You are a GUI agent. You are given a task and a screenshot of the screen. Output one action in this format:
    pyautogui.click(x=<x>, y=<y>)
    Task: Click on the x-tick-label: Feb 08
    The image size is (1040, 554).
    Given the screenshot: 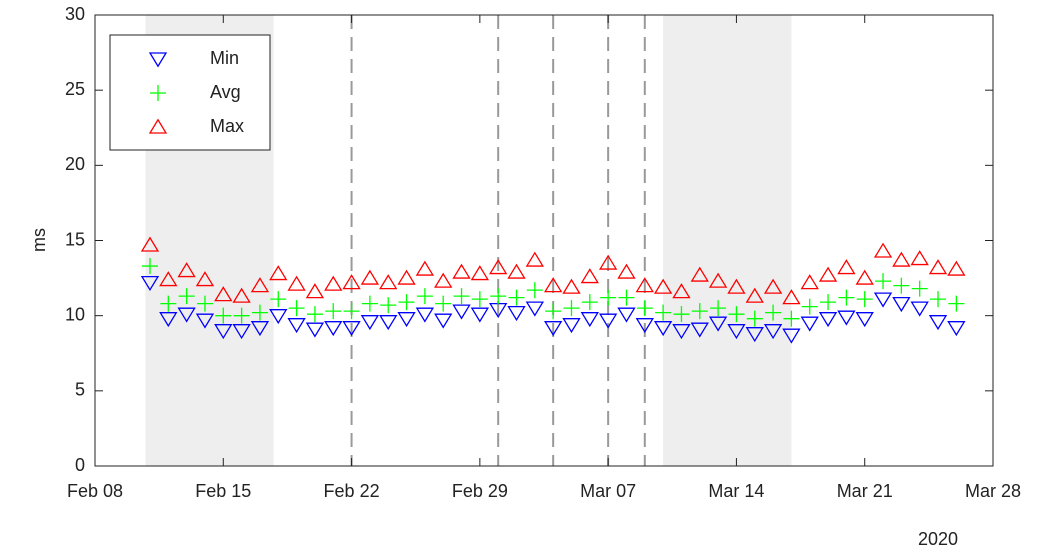 What is the action you would take?
    pyautogui.click(x=95, y=491)
    